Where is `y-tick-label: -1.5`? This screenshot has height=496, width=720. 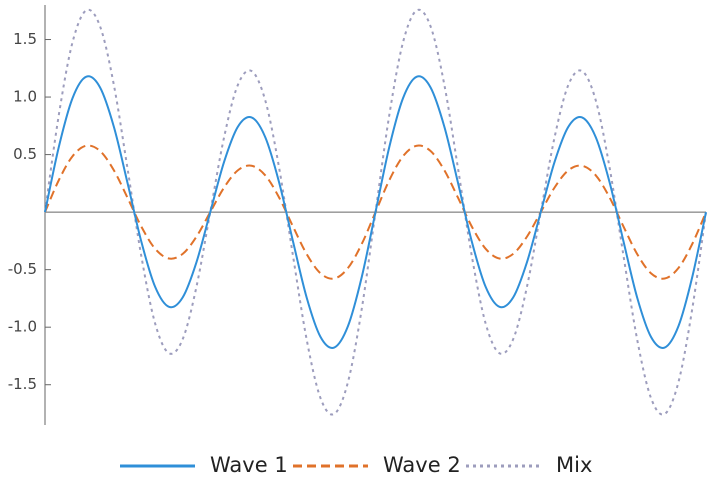
y-tick-label: -1.5 is located at coordinates (22, 384).